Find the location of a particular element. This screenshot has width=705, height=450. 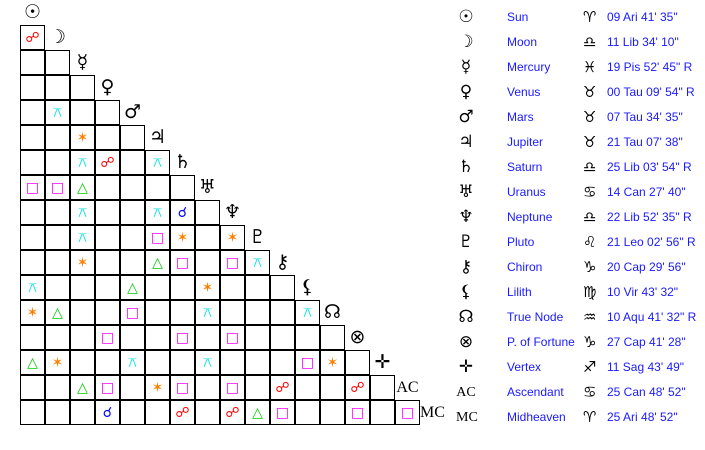

grid-cell-jupiter-mercury: ✶ is located at coordinates (82, 137).